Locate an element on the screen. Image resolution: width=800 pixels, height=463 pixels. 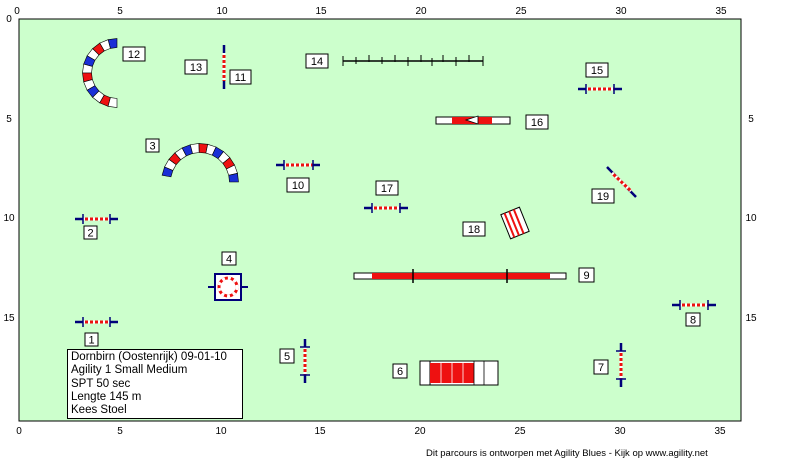
obstacle-number-9: 9 is located at coordinates (586, 275).